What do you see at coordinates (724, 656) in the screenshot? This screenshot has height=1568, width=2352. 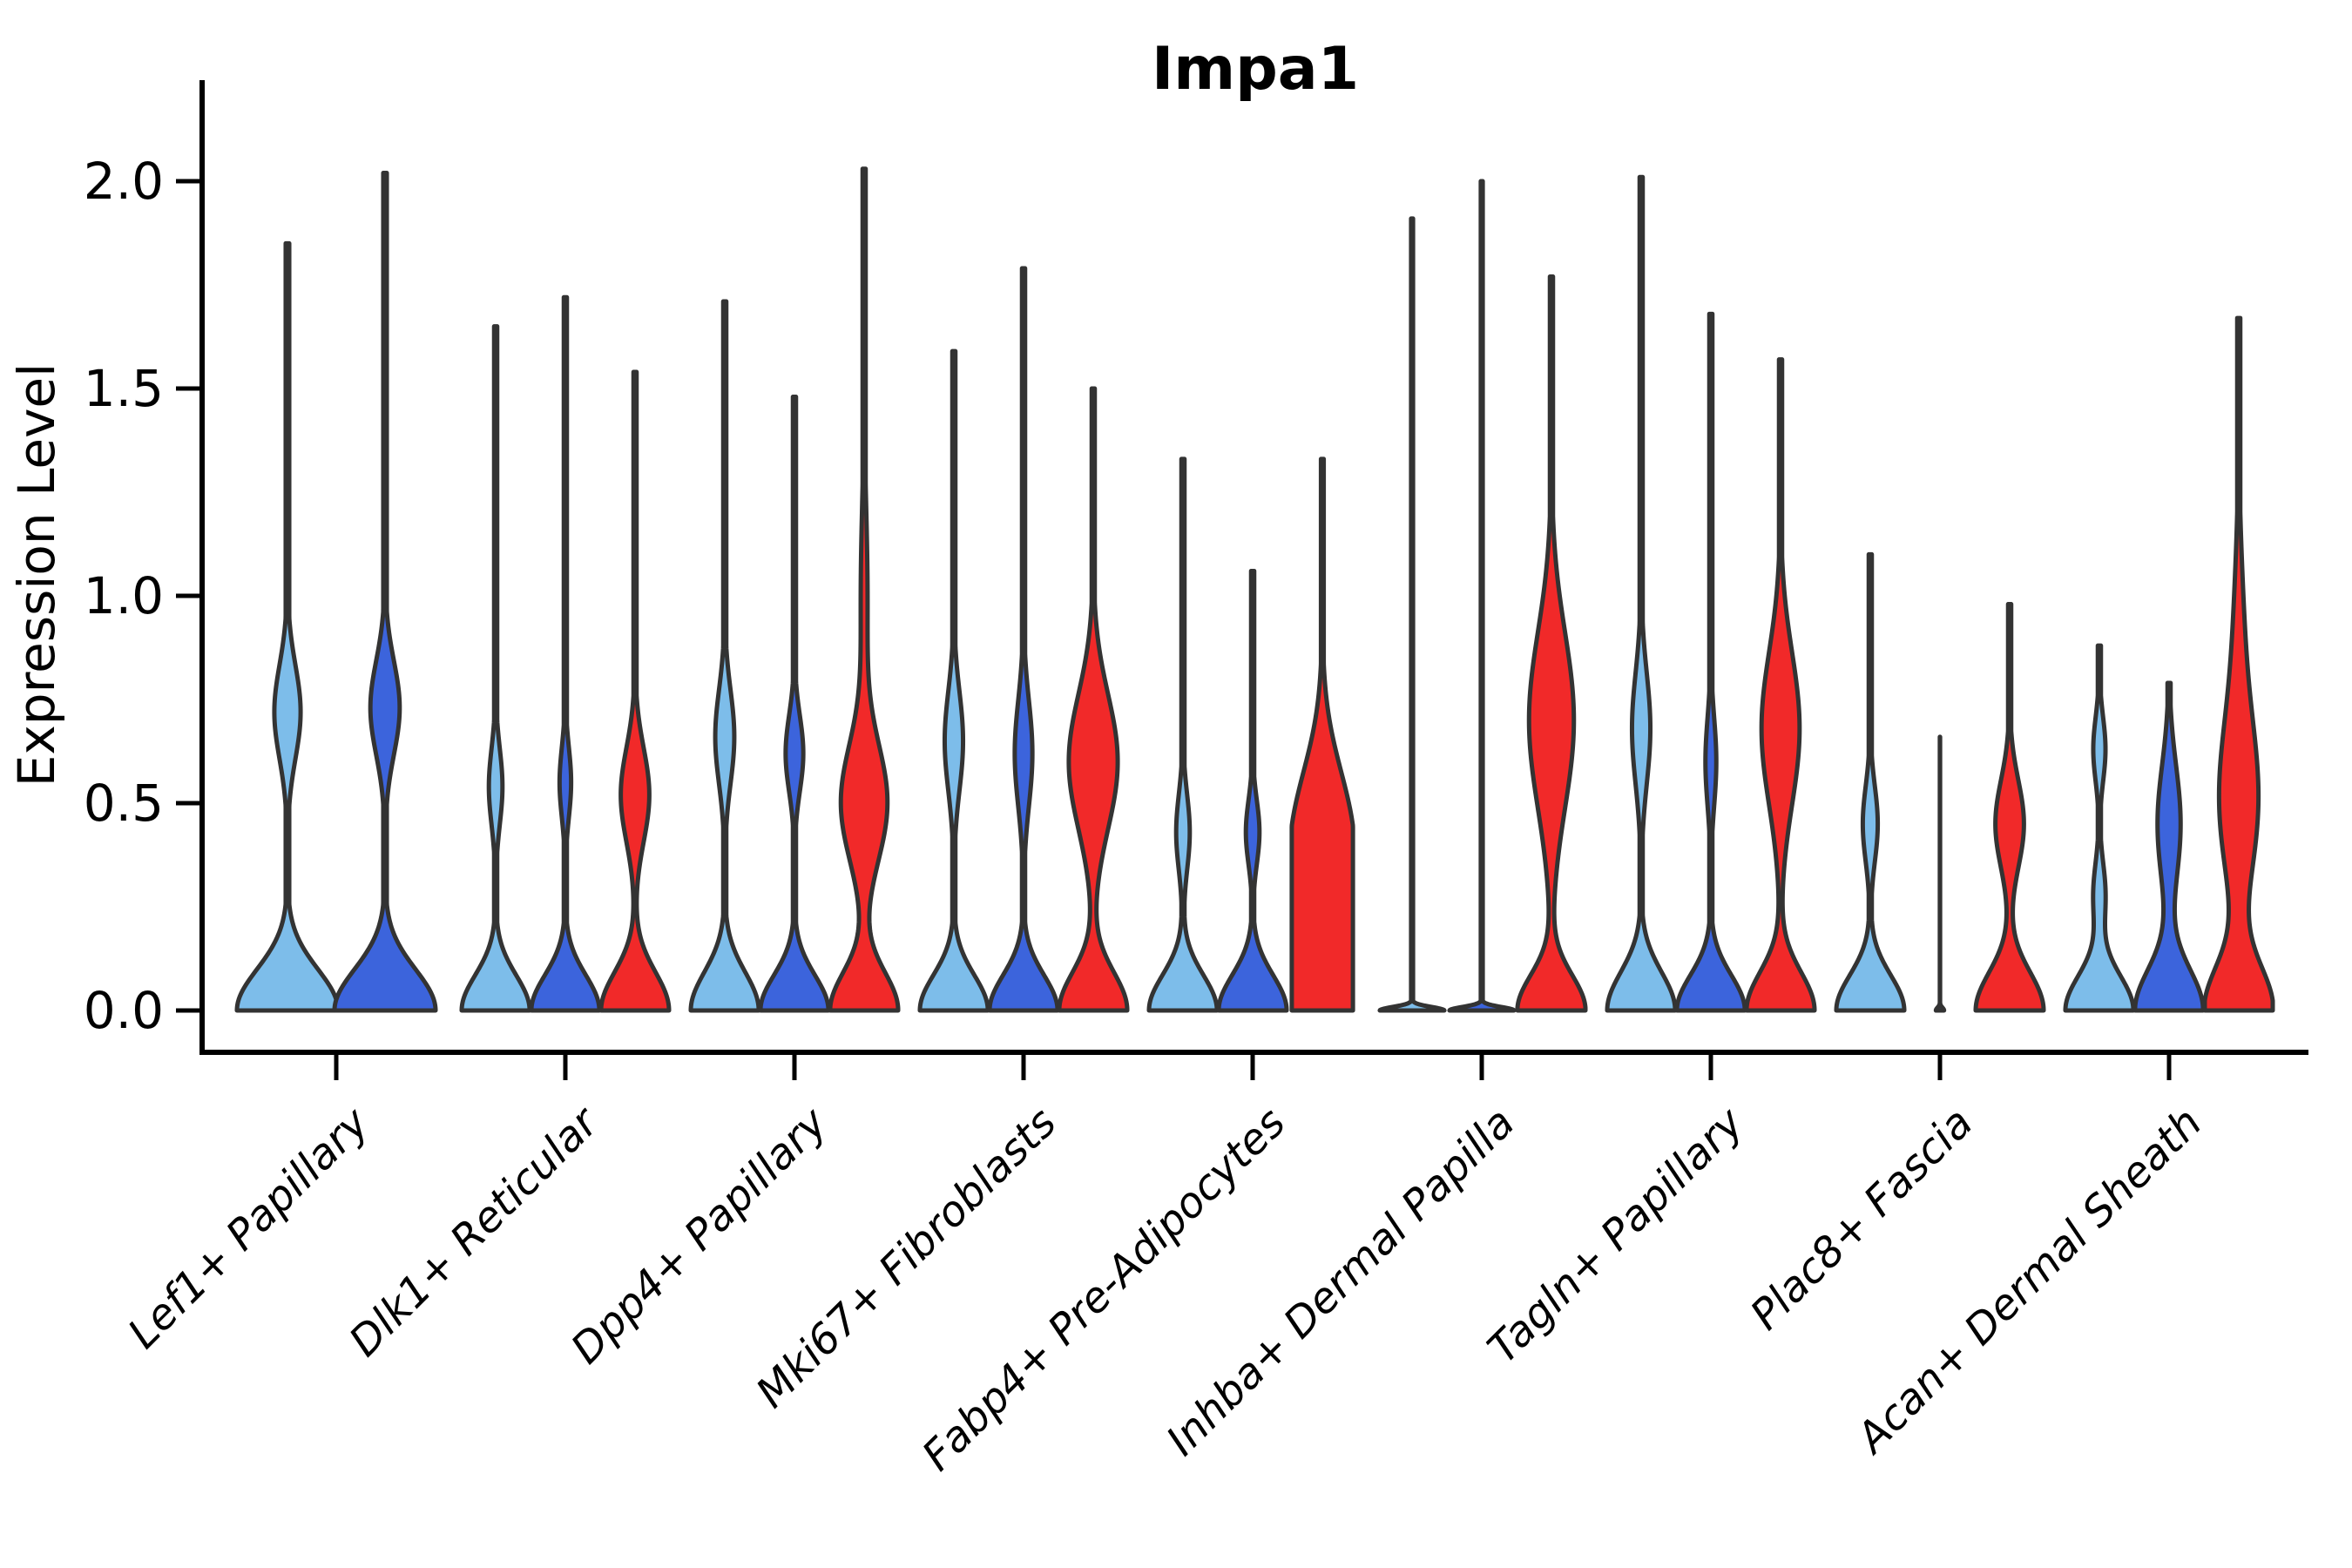 I see `violin-dpp4-series0` at bounding box center [724, 656].